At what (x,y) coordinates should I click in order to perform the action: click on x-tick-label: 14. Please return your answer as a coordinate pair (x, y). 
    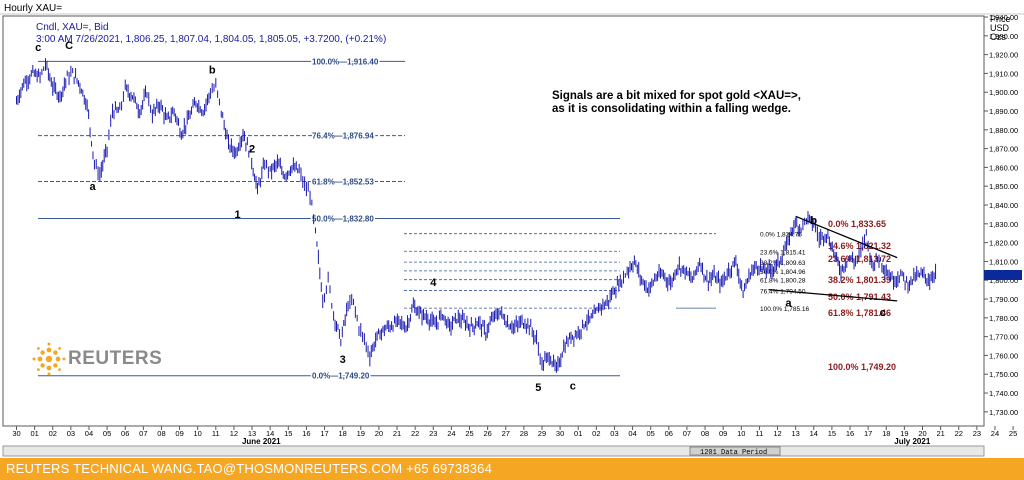
    Looking at the image, I should click on (270, 433).